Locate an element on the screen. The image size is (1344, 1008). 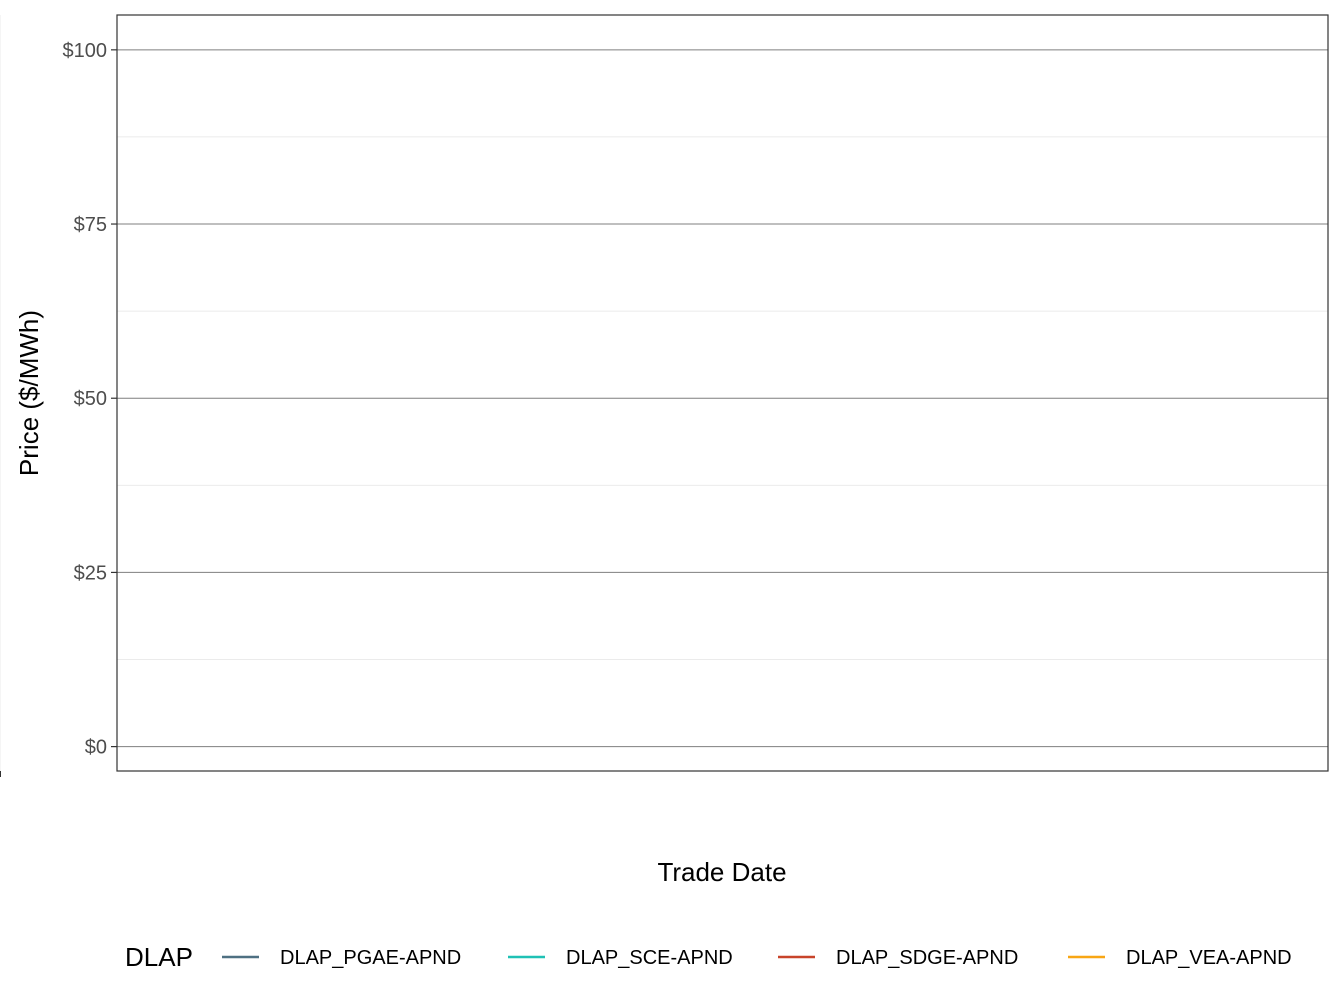
y-axis: $0 $25 $50 $75 $100 is located at coordinates (90, 399).